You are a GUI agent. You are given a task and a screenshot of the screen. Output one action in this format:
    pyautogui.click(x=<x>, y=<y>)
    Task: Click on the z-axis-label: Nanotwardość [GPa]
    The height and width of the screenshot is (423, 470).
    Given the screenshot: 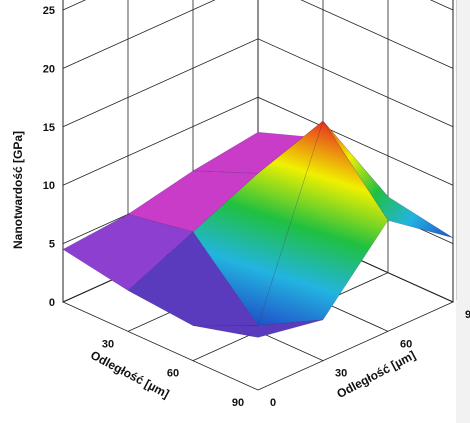 What is the action you would take?
    pyautogui.click(x=18, y=190)
    